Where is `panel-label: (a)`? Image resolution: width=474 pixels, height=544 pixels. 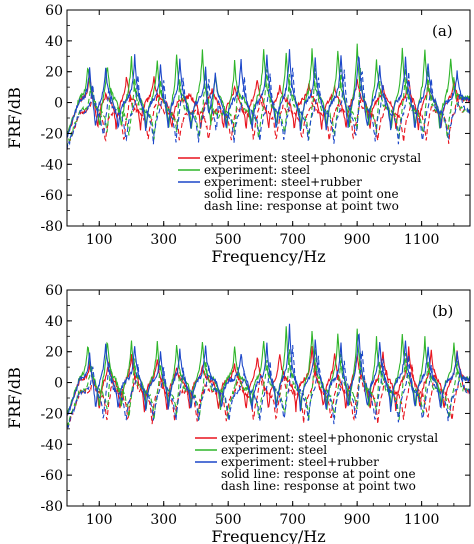 panel-label: (a) is located at coordinates (442, 31).